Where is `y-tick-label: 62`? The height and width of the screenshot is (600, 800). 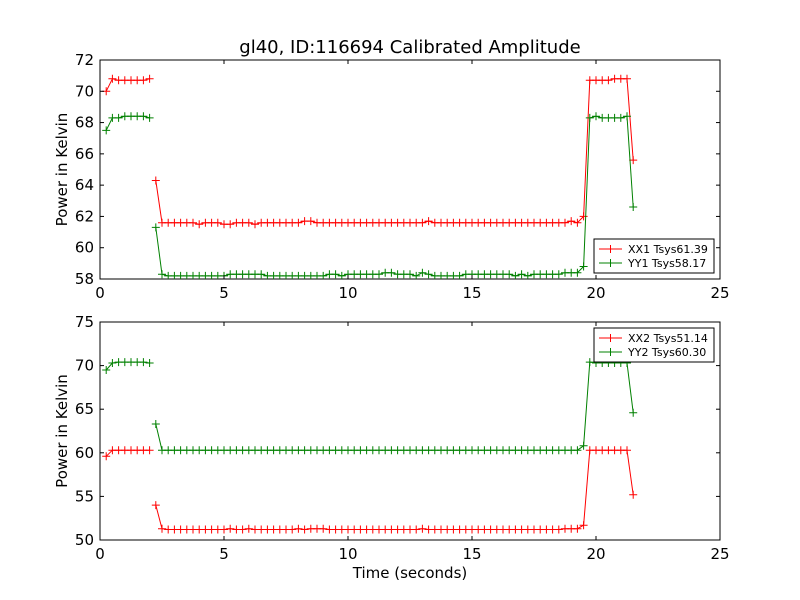 y-tick-label: 62 is located at coordinates (84, 216).